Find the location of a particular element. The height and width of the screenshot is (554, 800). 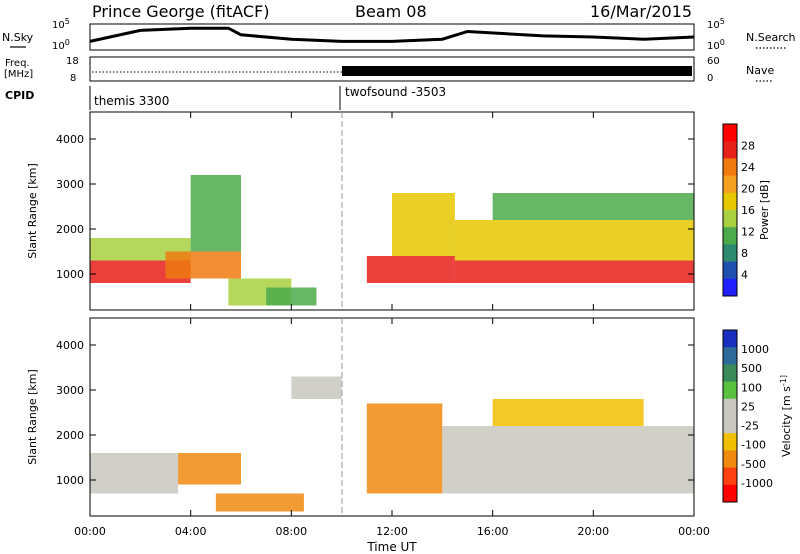

time-xtick-label: 12:00 is located at coordinates (392, 531).